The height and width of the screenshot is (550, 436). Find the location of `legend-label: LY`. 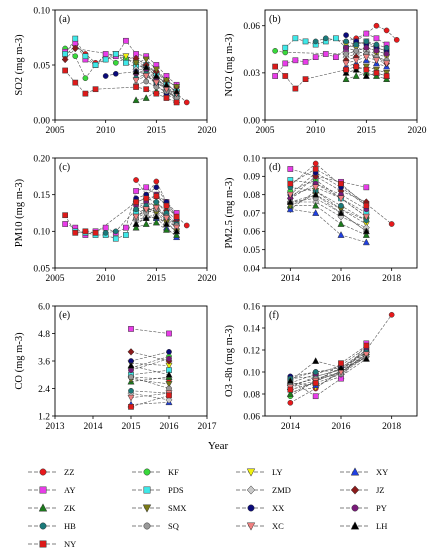

legend-label: LY is located at coordinates (277, 472).